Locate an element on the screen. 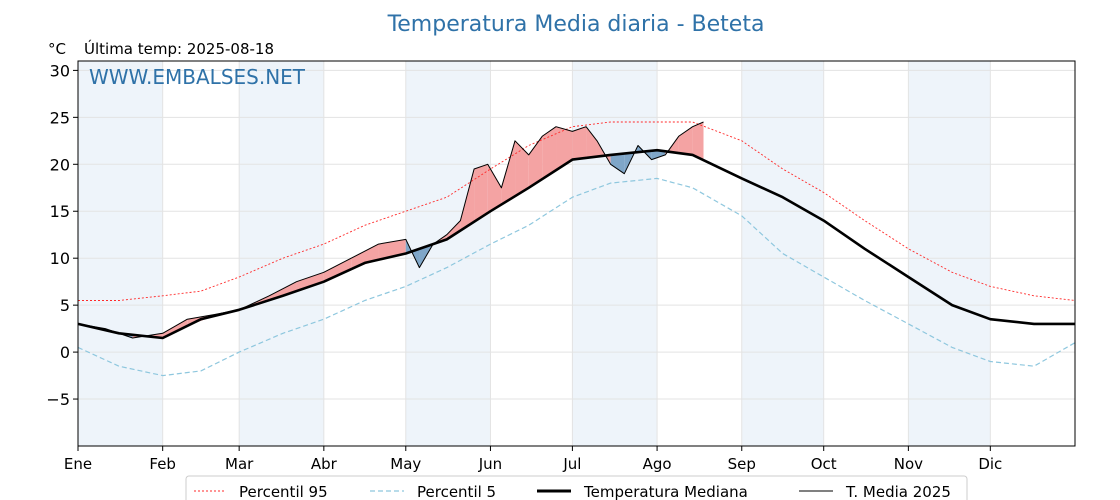 The image size is (1120, 500). legend-box is located at coordinates (576, 487).